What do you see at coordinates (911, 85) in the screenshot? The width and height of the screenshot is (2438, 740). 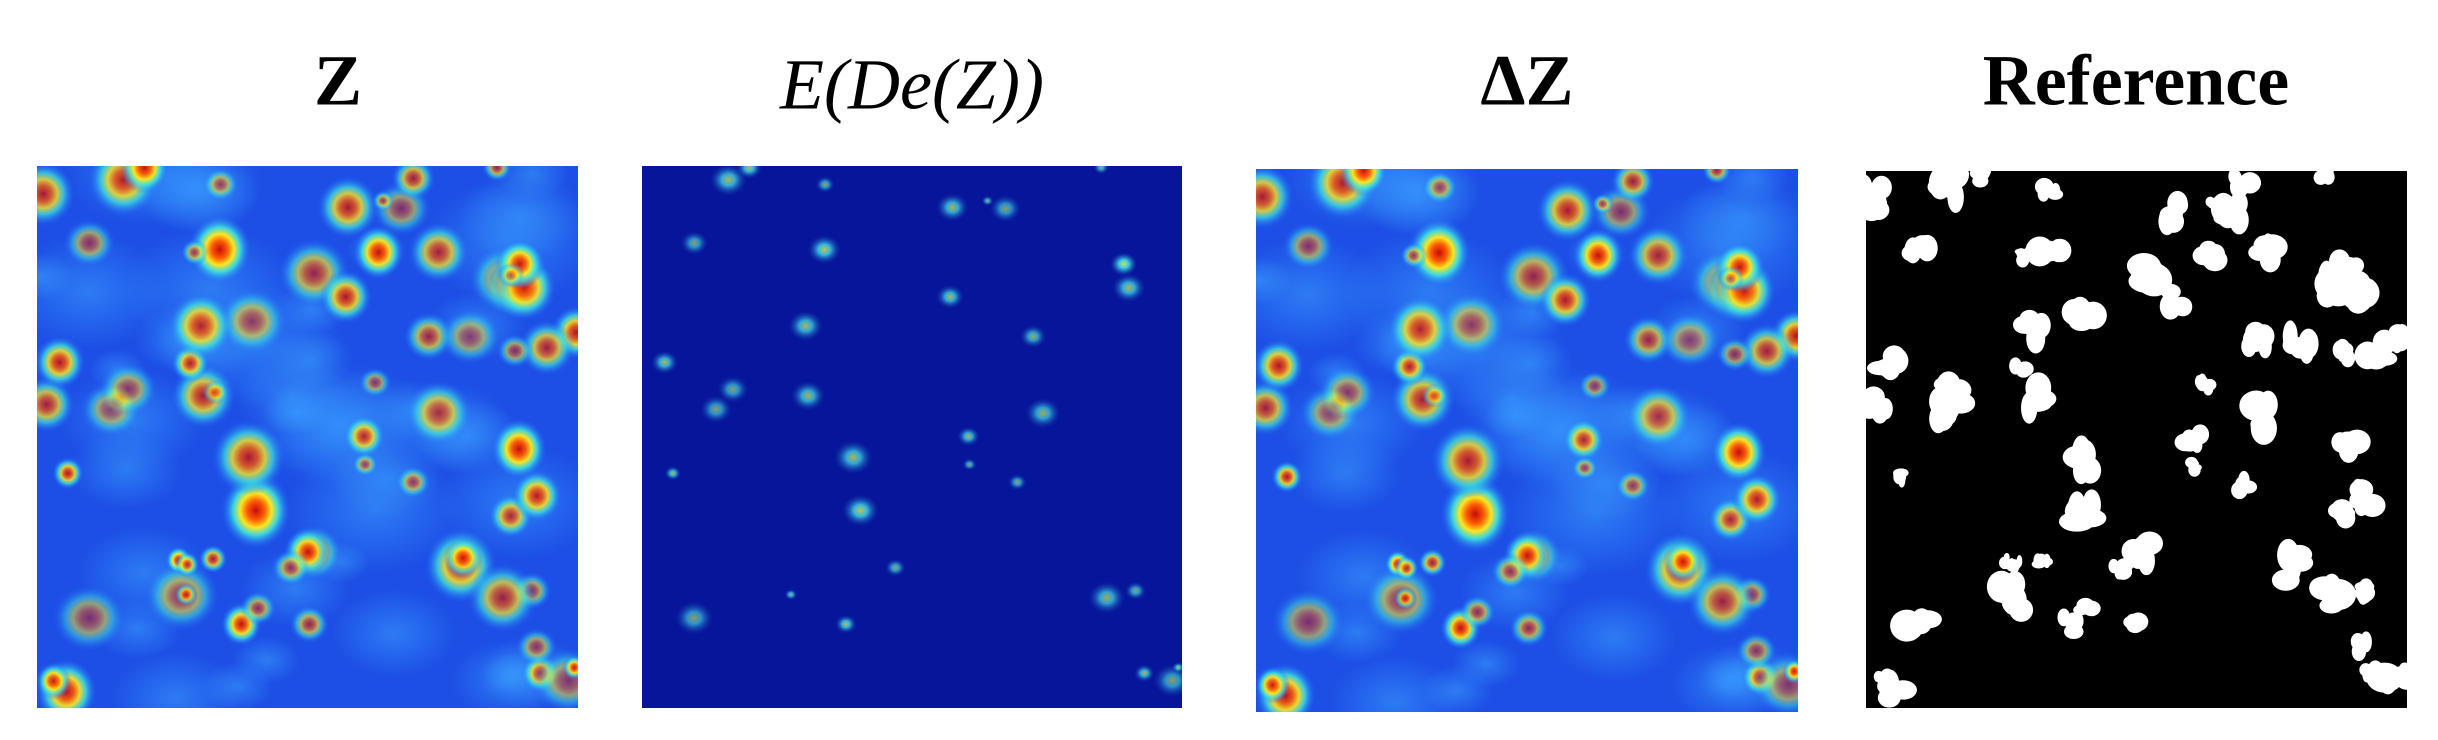 I see `panel-title: E(De(Z))` at bounding box center [911, 85].